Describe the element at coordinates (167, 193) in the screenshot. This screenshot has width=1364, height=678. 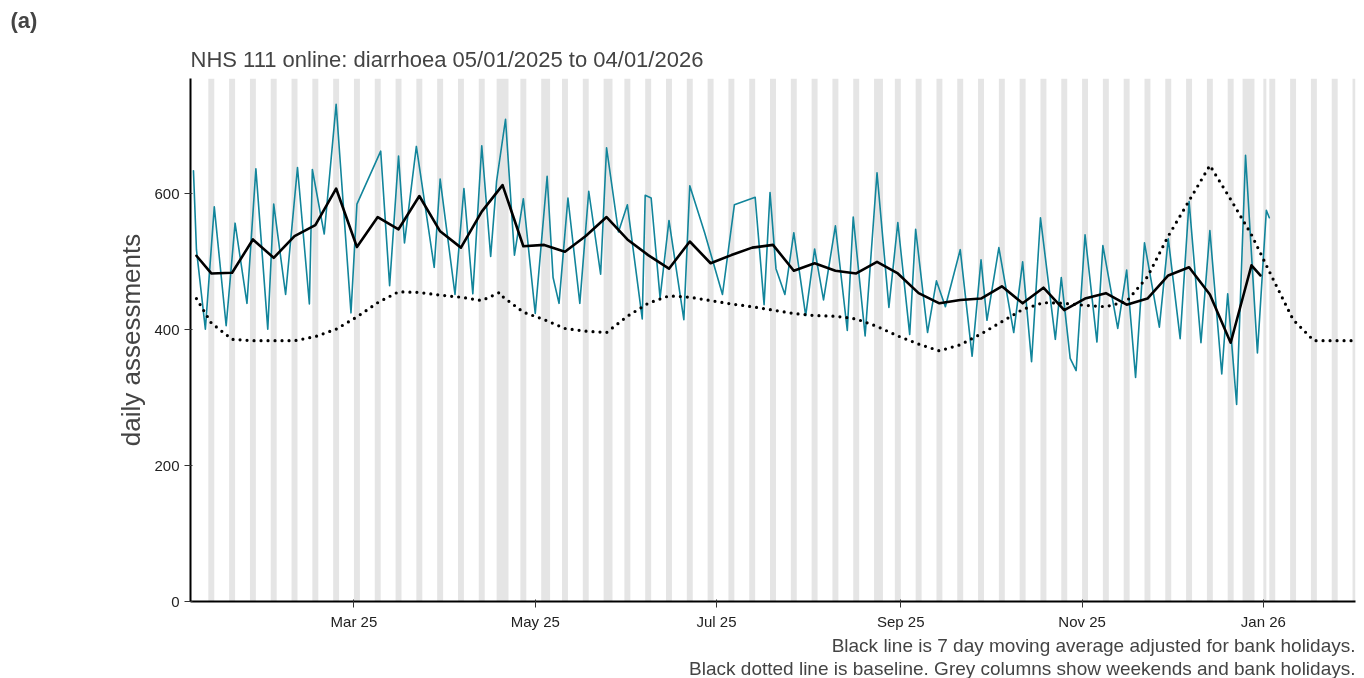
I see `y-tick-label: 600` at that location.